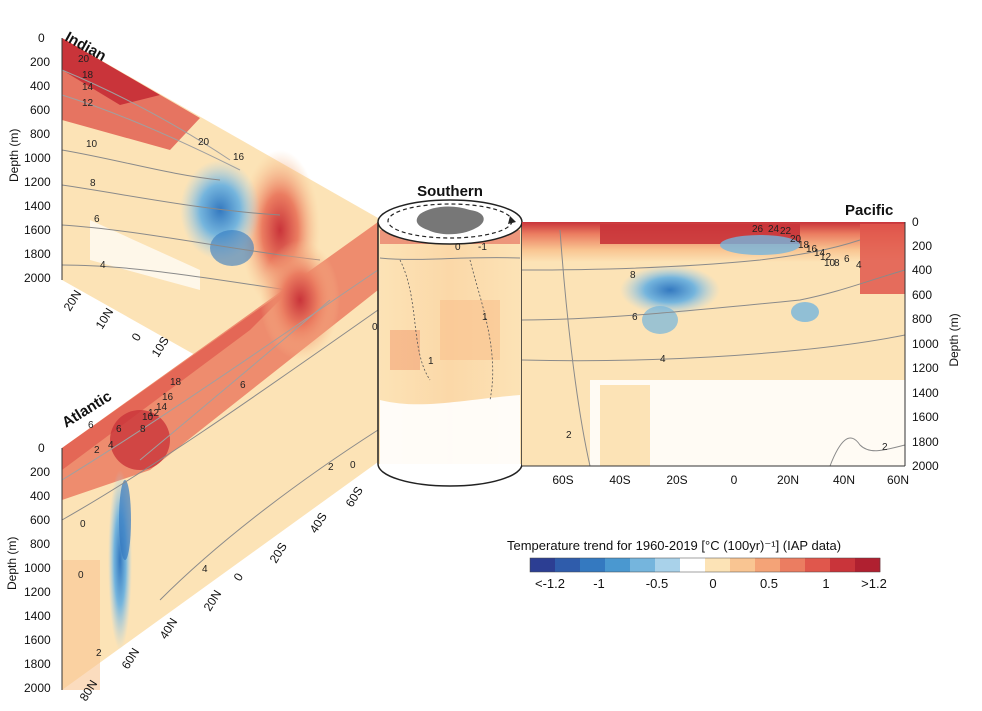 The image size is (982, 711). What do you see at coordinates (318, 523) in the screenshot?
I see `svg-text: 40S` at bounding box center [318, 523].